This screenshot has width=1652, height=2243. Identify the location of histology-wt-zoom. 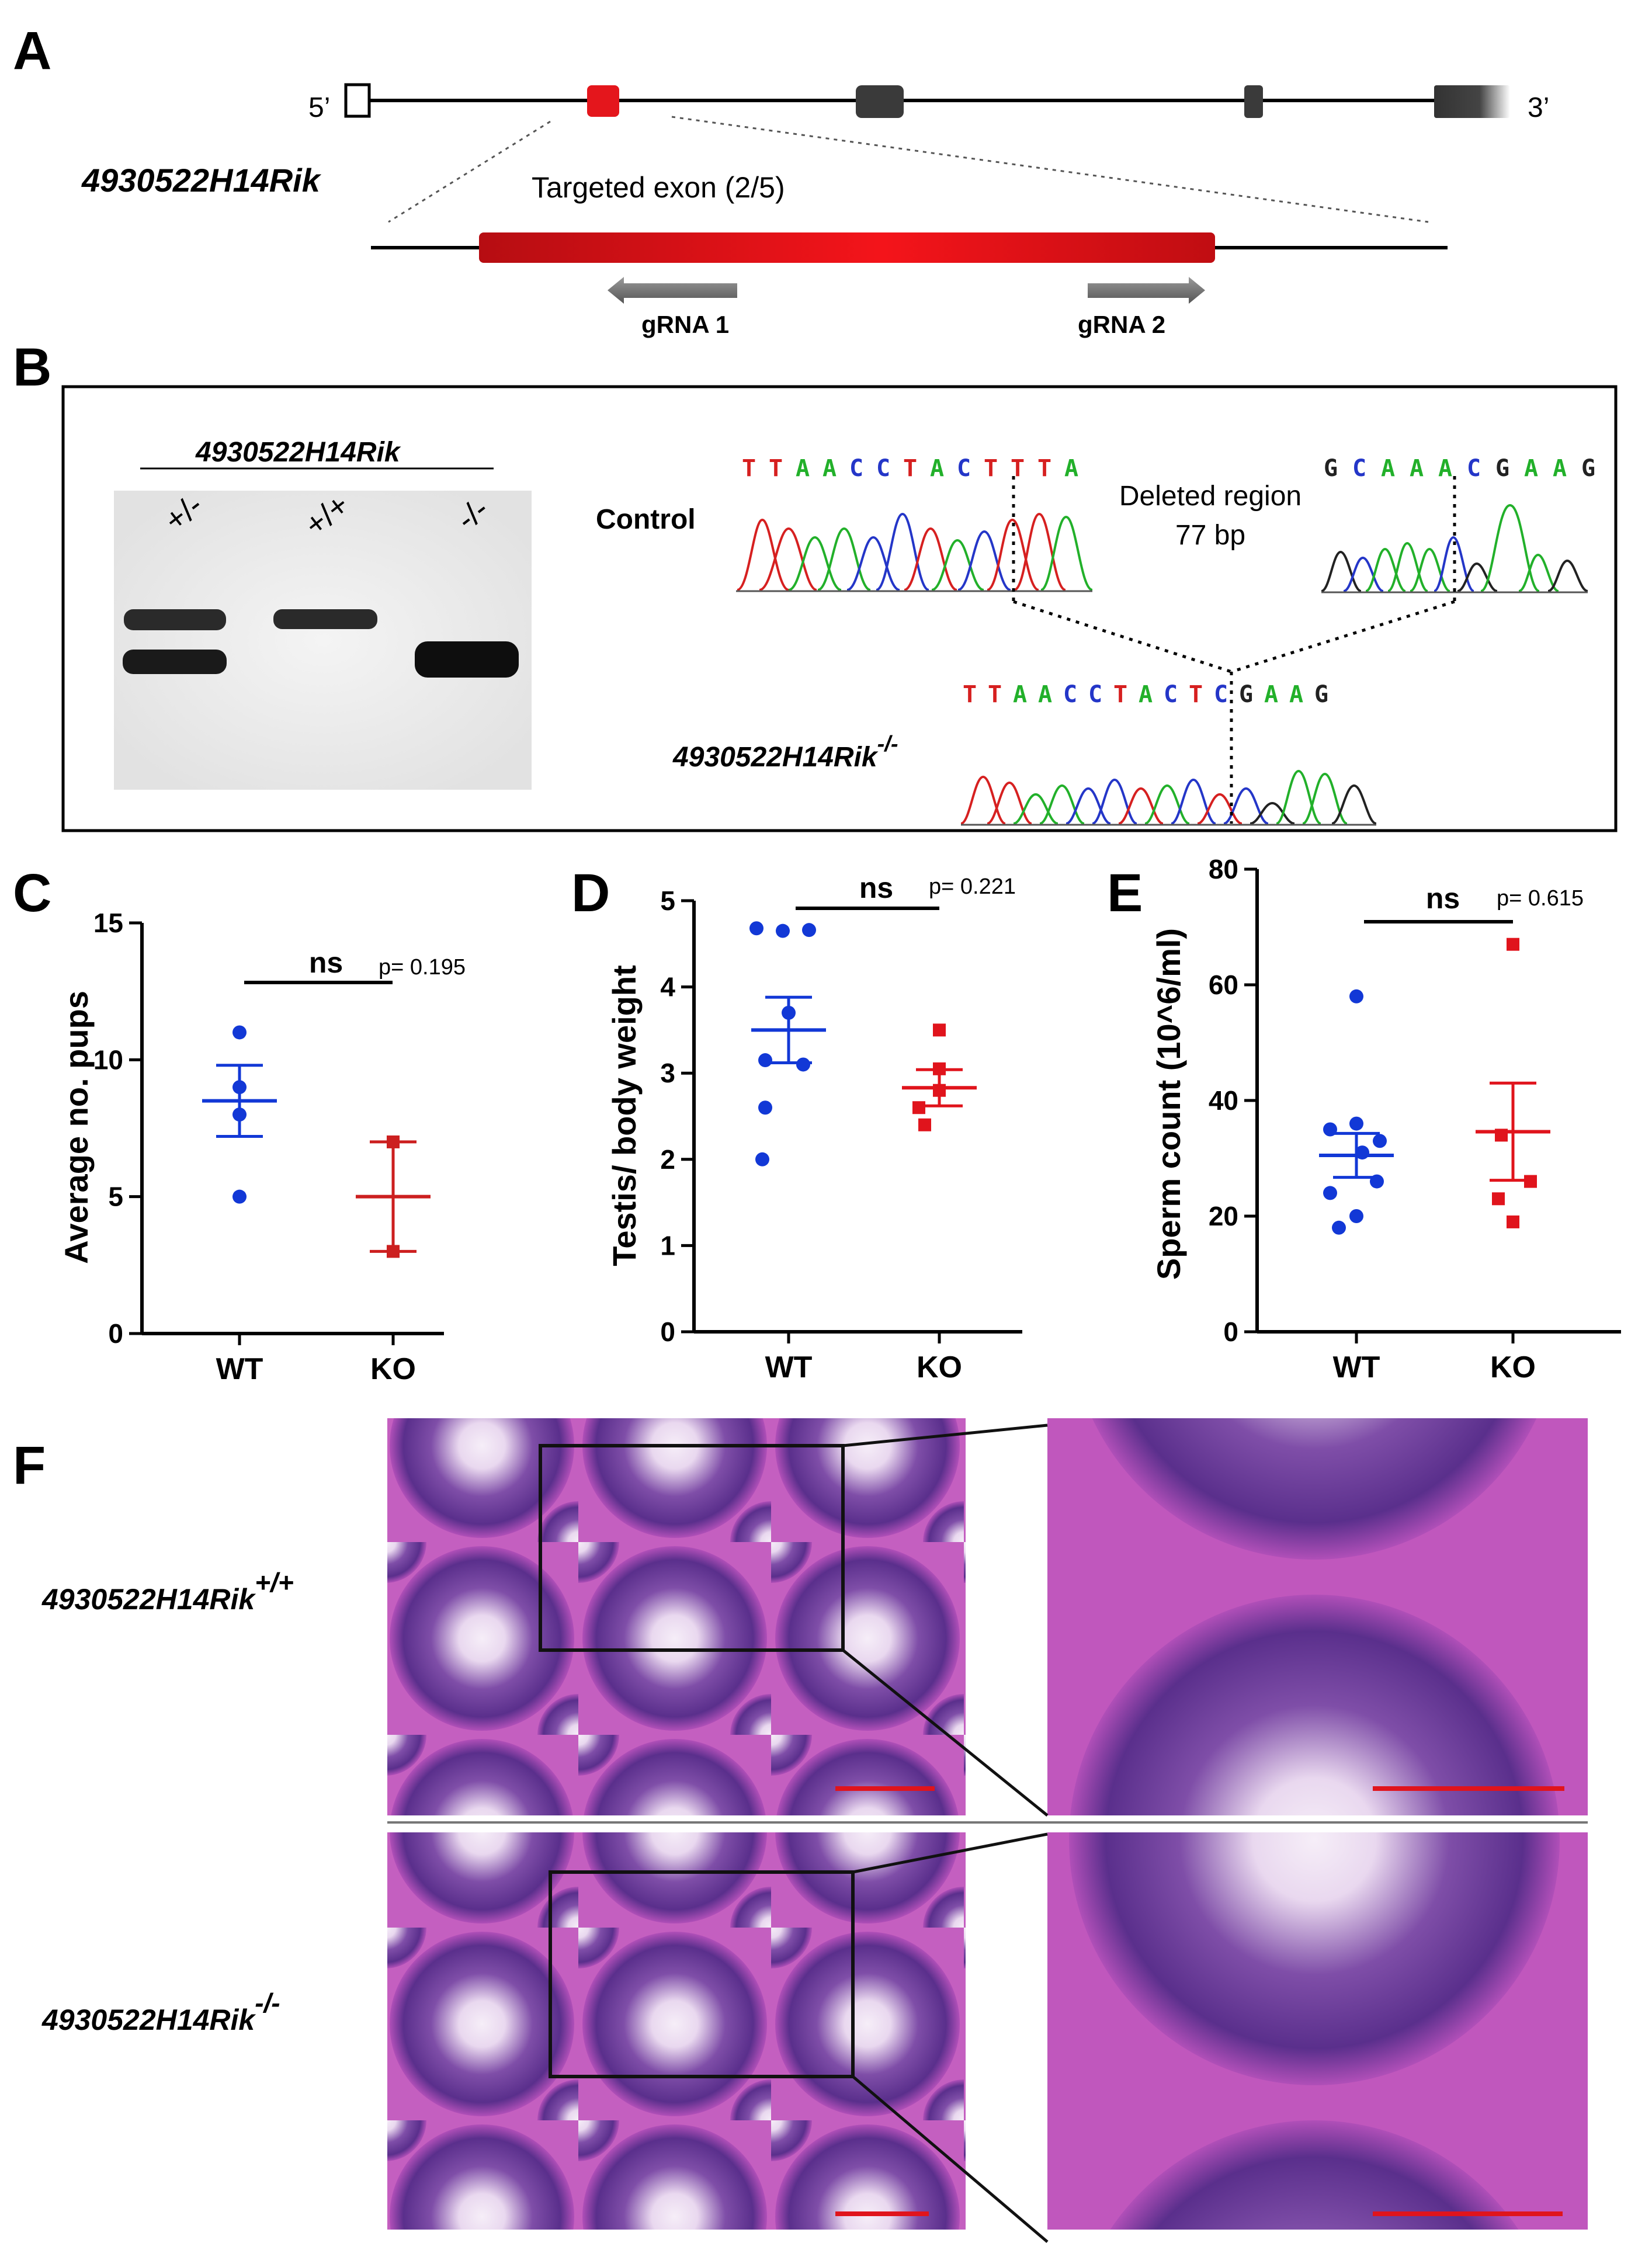
(1317, 1616).